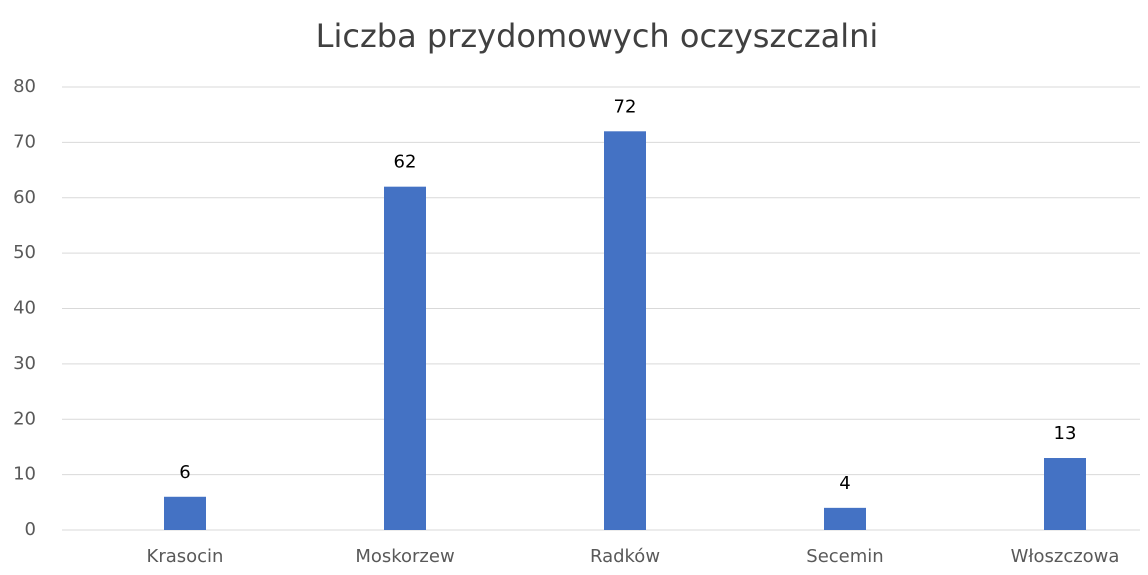  Describe the element at coordinates (625, 556) in the screenshot. I see `x-tick-label: Radków` at that location.